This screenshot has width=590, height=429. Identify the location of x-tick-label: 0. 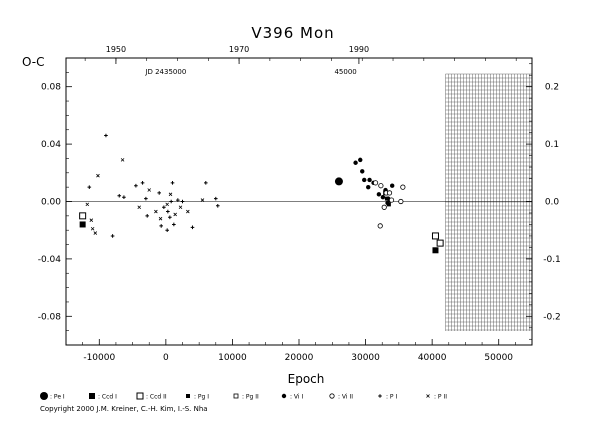
(166, 358).